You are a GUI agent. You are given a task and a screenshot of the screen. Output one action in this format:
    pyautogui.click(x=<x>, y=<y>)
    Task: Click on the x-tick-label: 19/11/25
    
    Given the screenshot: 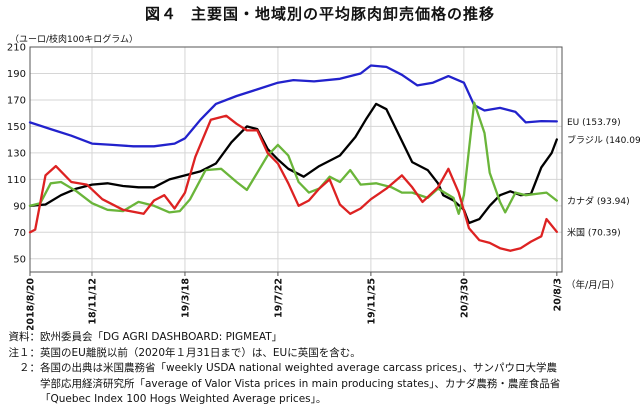 What is the action you would take?
    pyautogui.click(x=371, y=301)
    